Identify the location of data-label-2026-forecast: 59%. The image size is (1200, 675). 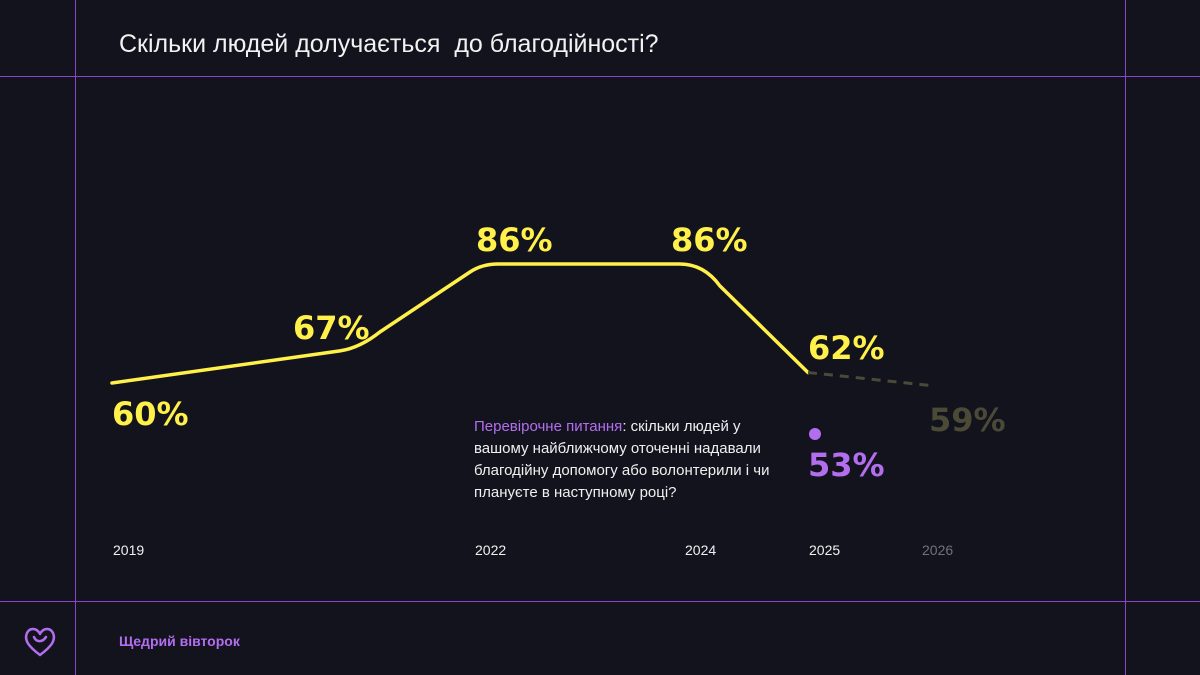
(967, 420).